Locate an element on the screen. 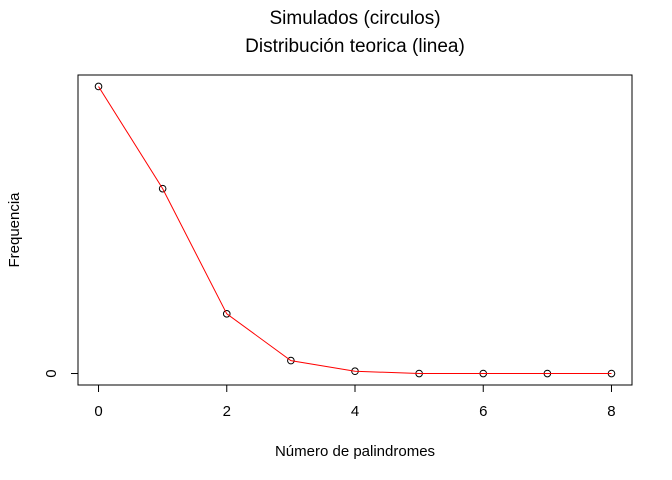 This screenshot has height=480, width=672. x-tick-label: 2 is located at coordinates (227, 411).